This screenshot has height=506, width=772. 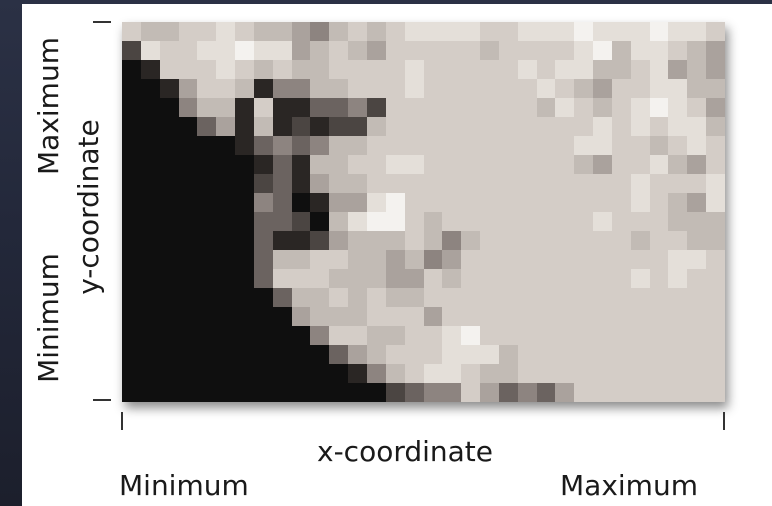 I want to click on y-max-tick, so click(x=102, y=22).